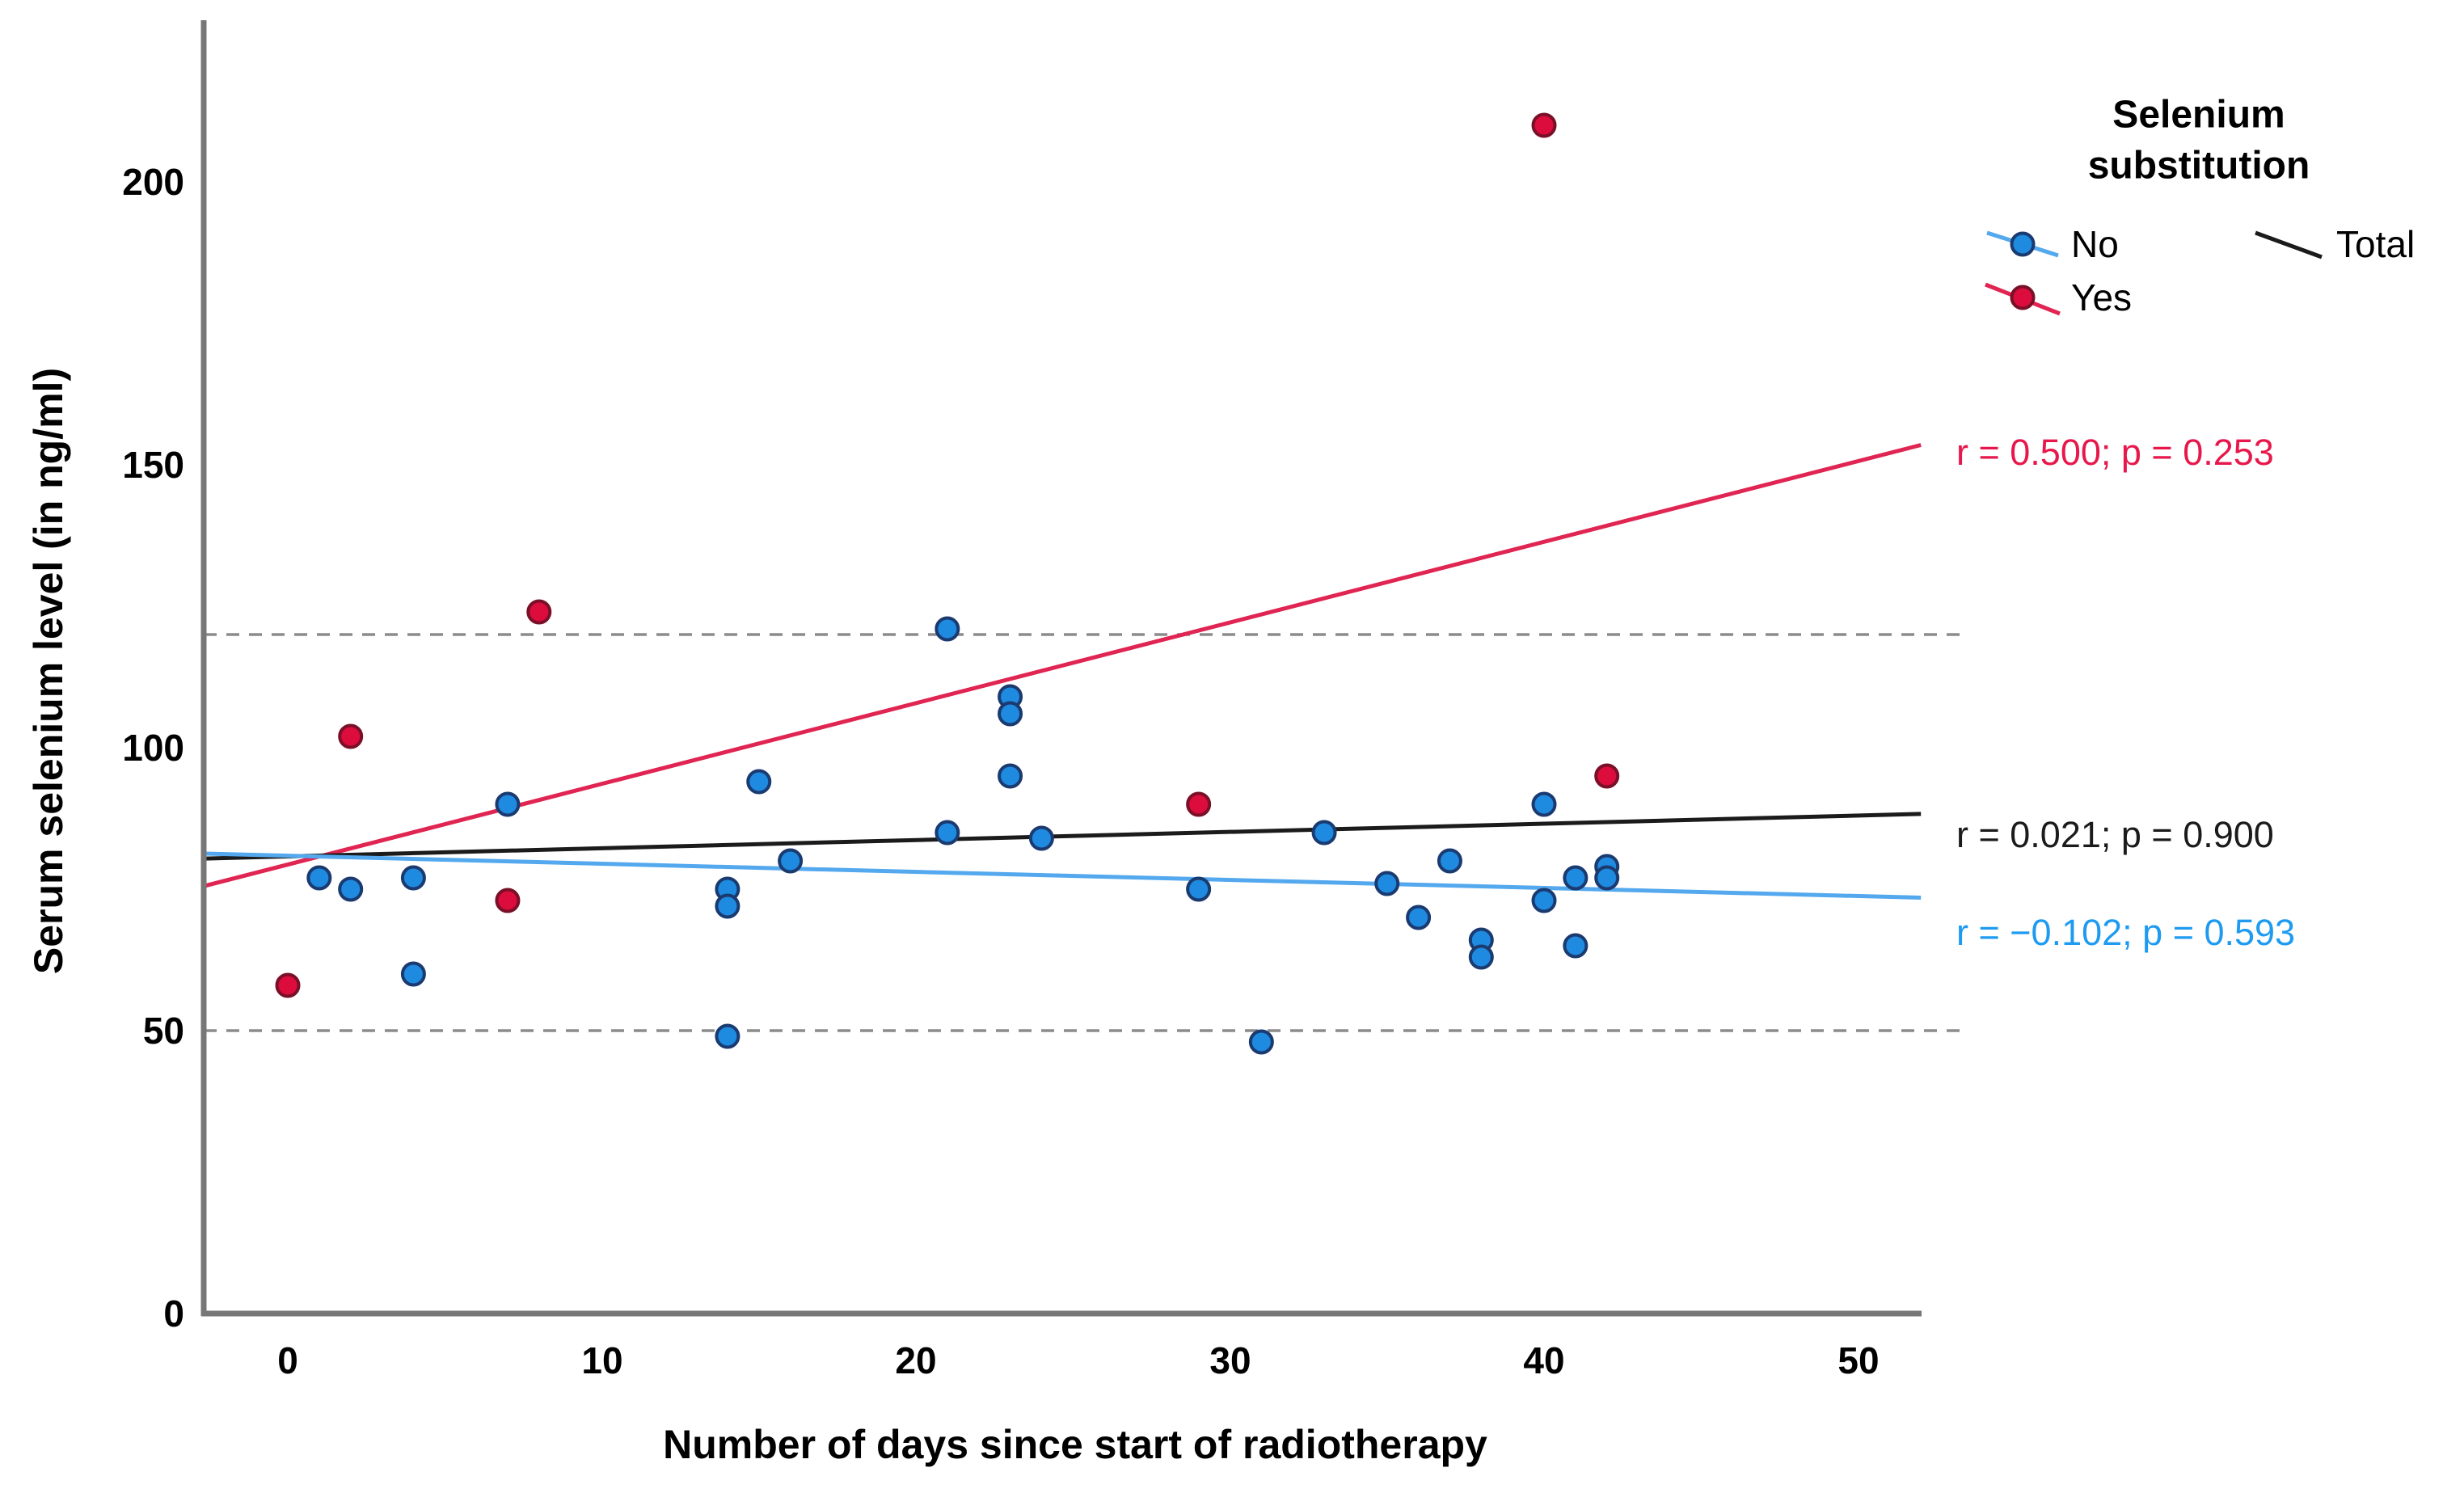 This screenshot has height=1493, width=2464. Describe the element at coordinates (602, 1360) in the screenshot. I see `x-tick-10: 10` at that location.